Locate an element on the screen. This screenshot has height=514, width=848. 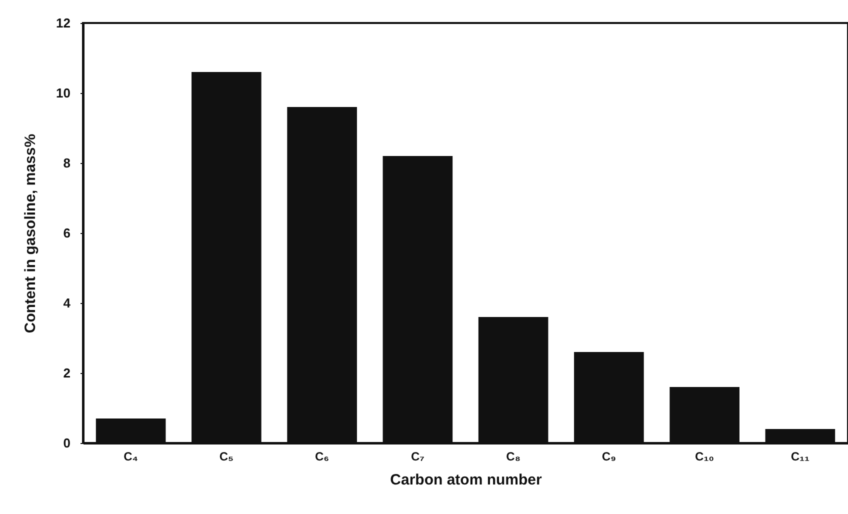
y-tick-label: 0 is located at coordinates (66, 443).